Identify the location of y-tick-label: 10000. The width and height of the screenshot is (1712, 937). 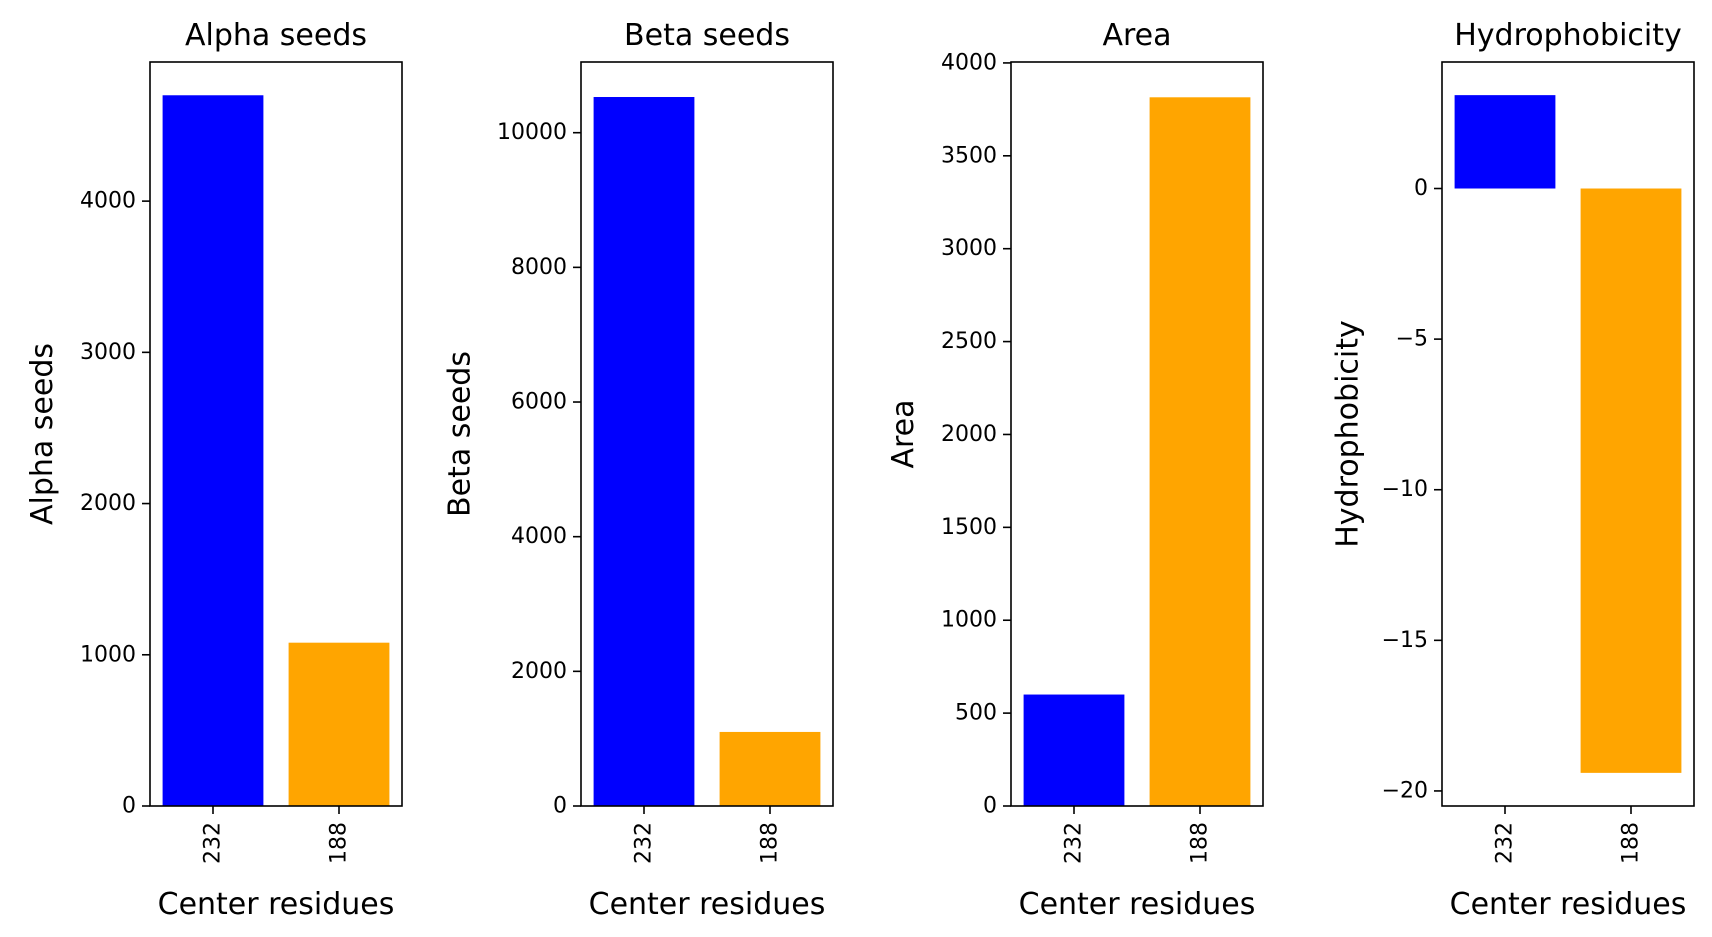
(532, 132).